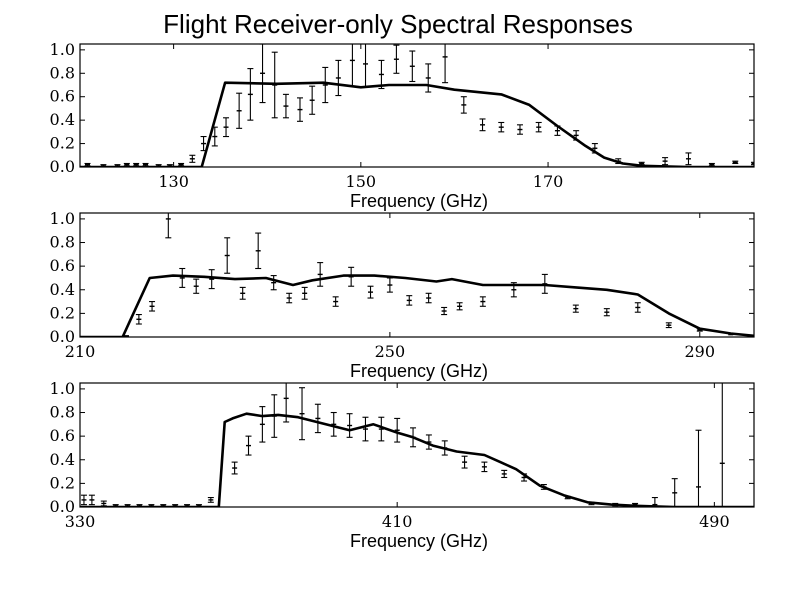  What do you see at coordinates (361, 181) in the screenshot?
I see `x-tick-label: 150` at bounding box center [361, 181].